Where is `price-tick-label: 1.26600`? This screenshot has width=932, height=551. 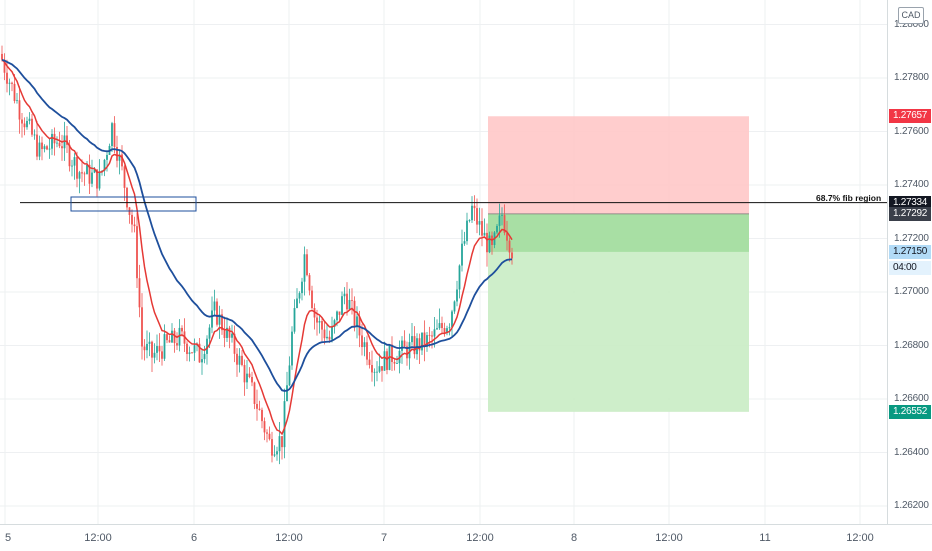
price-tick-label: 1.26600 is located at coordinates (911, 398).